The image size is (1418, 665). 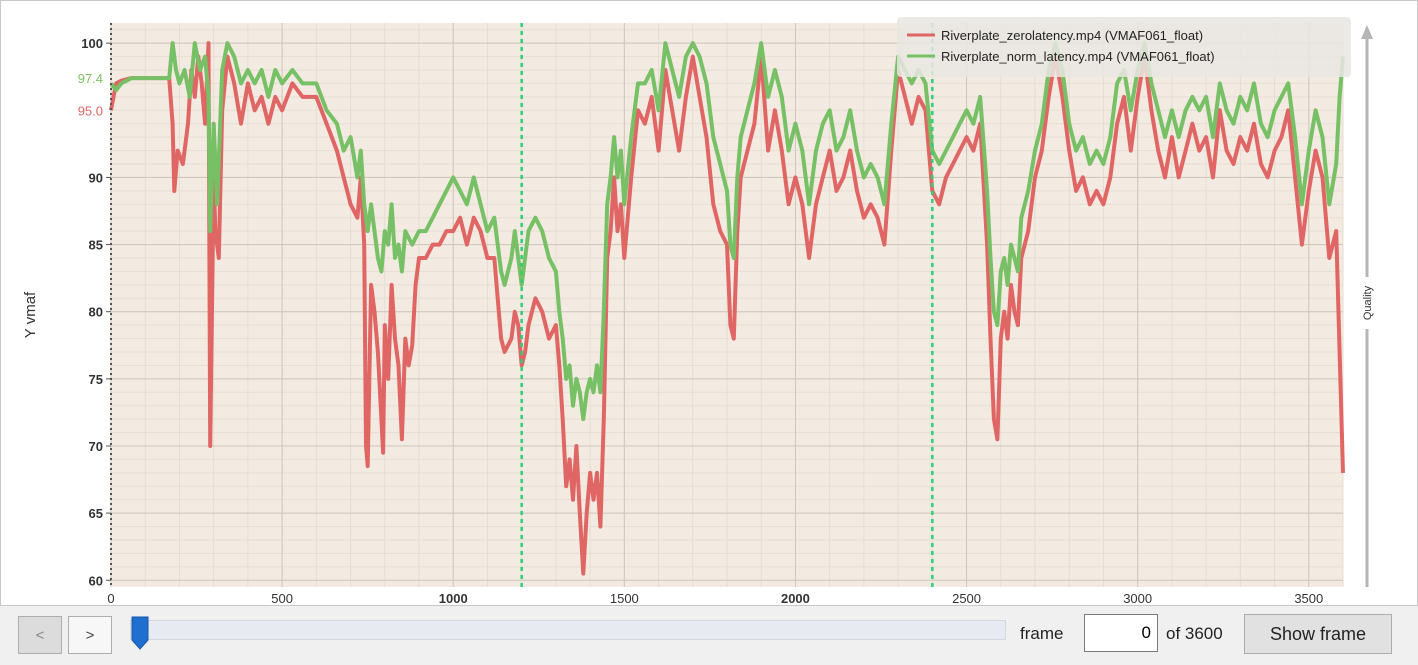 What do you see at coordinates (90, 78) in the screenshot?
I see `y-marker-label: 97.4` at bounding box center [90, 78].